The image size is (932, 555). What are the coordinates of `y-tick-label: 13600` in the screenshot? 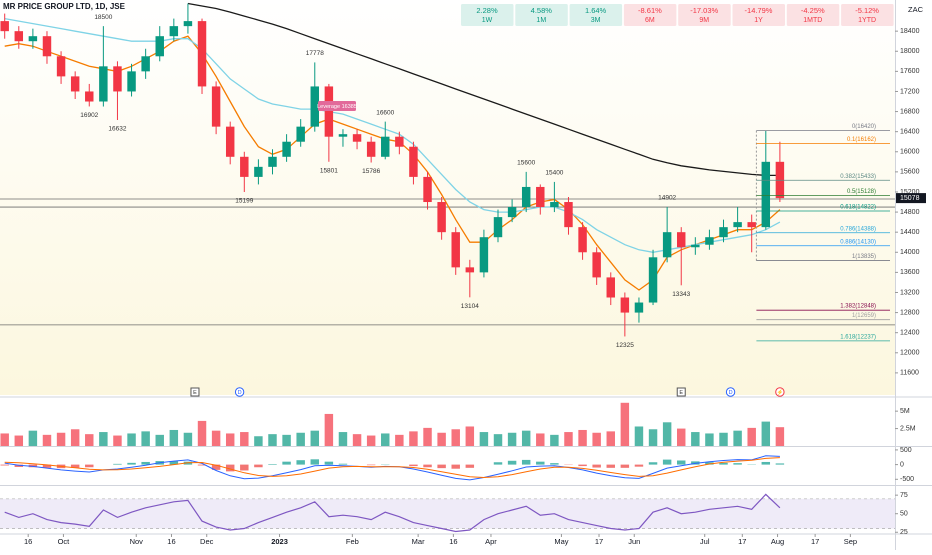 It's located at (910, 272).